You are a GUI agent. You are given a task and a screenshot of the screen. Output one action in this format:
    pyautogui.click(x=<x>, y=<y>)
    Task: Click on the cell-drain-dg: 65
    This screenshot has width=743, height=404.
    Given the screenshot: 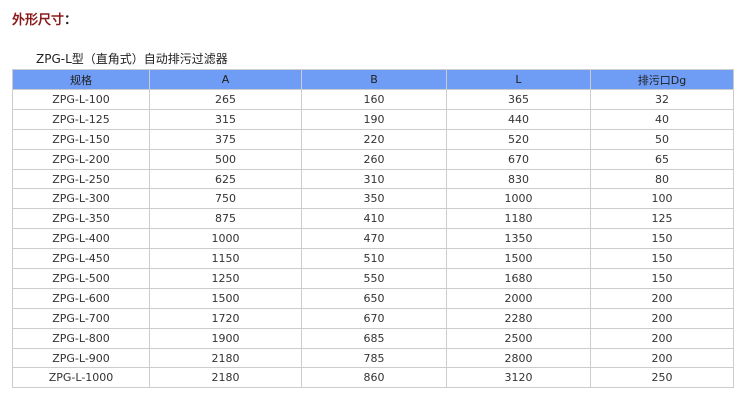 What is the action you would take?
    pyautogui.click(x=662, y=159)
    